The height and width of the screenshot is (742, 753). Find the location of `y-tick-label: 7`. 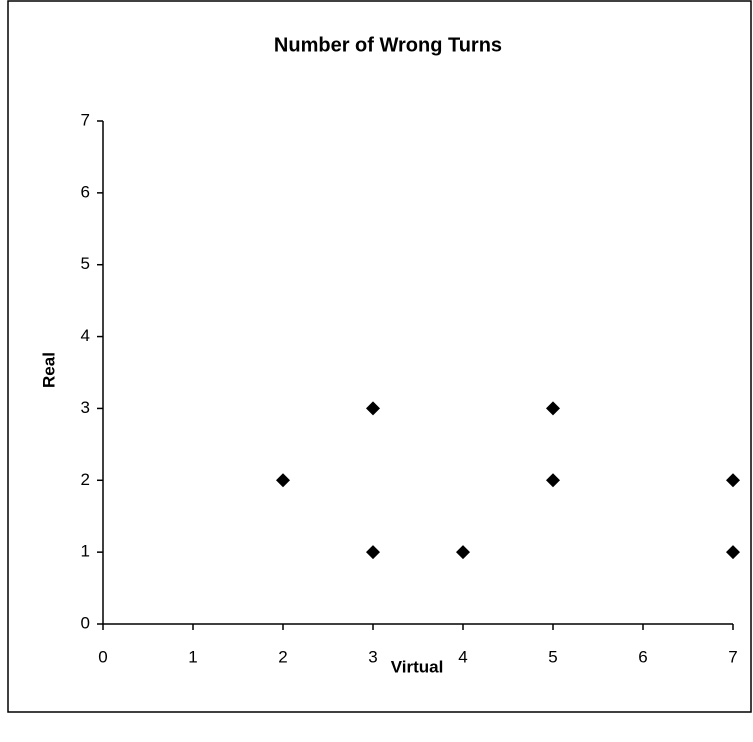

y-tick-label: 7 is located at coordinates (85, 119).